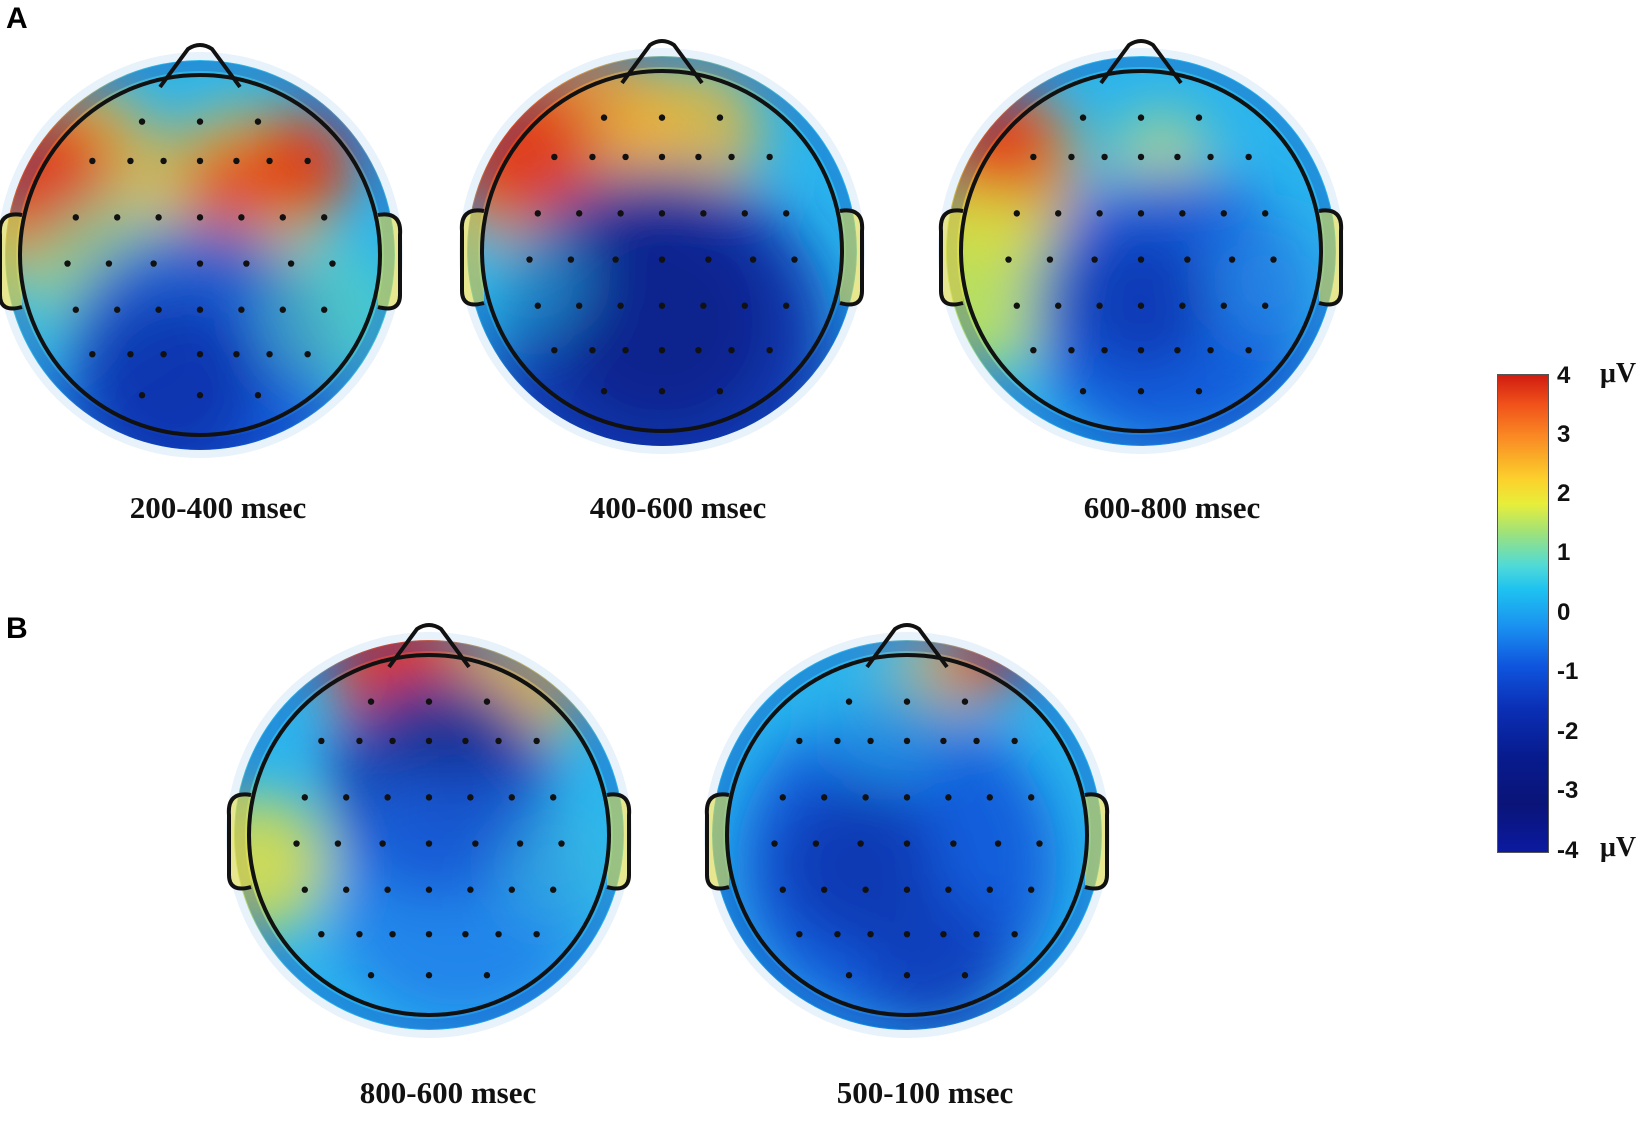 The height and width of the screenshot is (1121, 1650). I want to click on map-caption-3: 600-800 msec, so click(1172, 507).